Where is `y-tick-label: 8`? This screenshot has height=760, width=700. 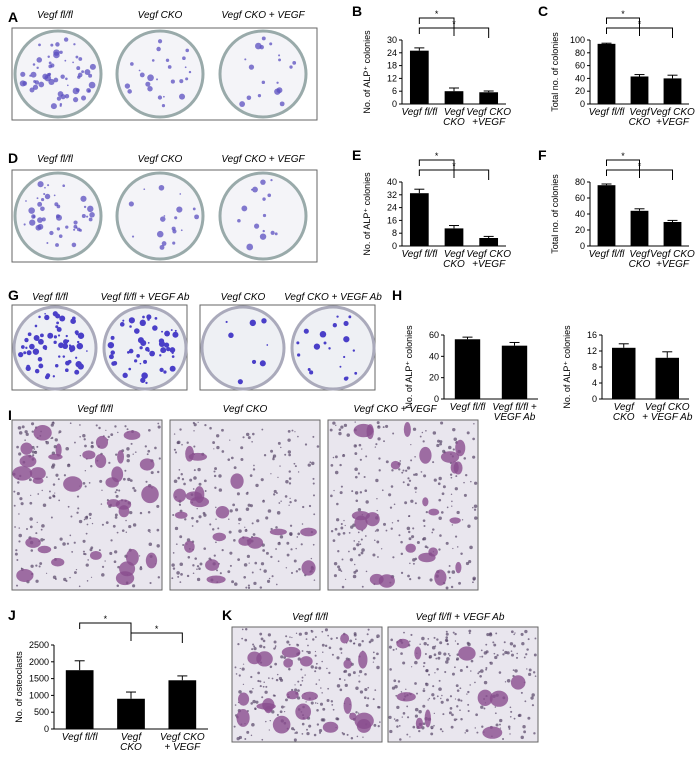
y-tick-label: 8 is located at coordinates (594, 367).